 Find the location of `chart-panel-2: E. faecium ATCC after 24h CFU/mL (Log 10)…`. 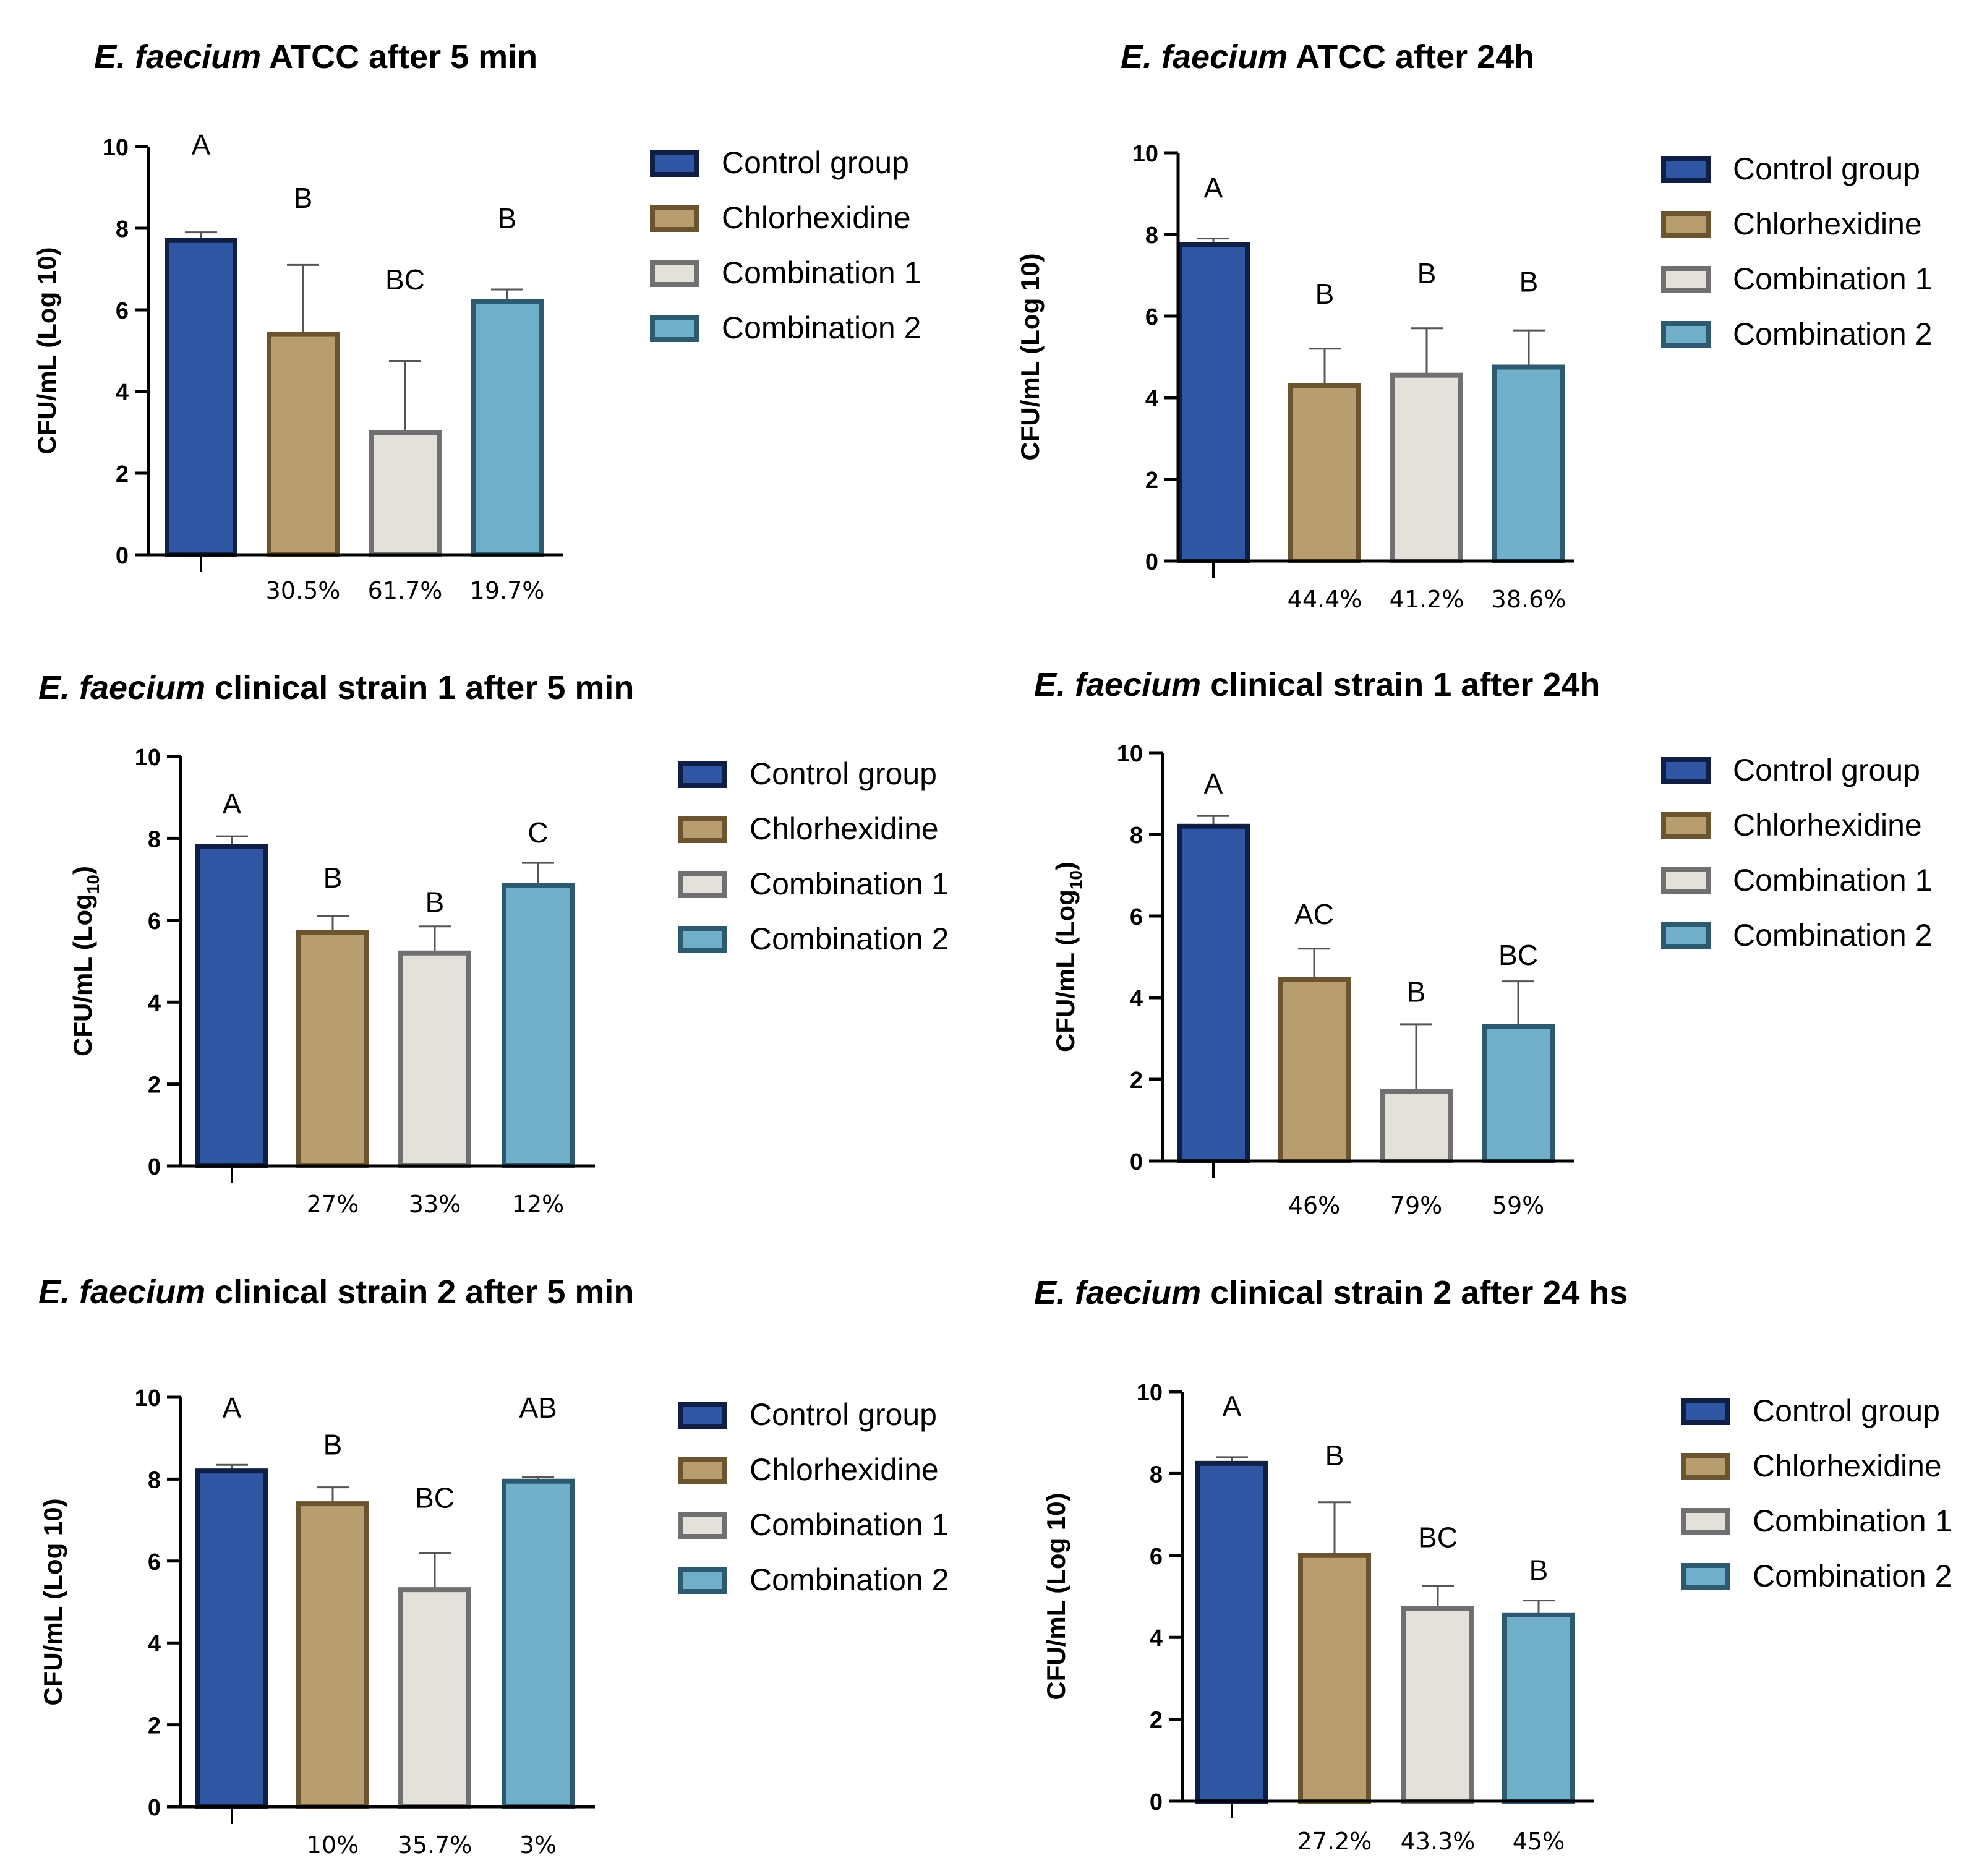

chart-panel-2: E. faecium ATCC after 24h CFU/mL (Log 10)… is located at coordinates (1473, 325).